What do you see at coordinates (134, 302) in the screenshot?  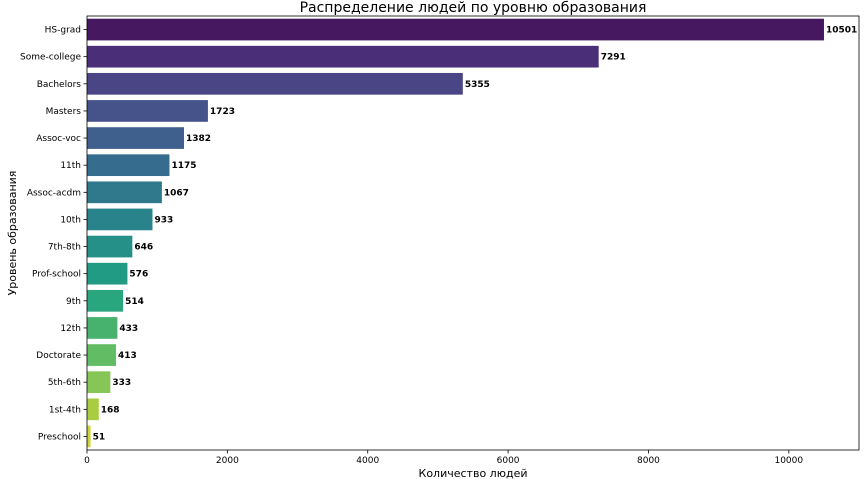 I see `data-label: 514` at bounding box center [134, 302].